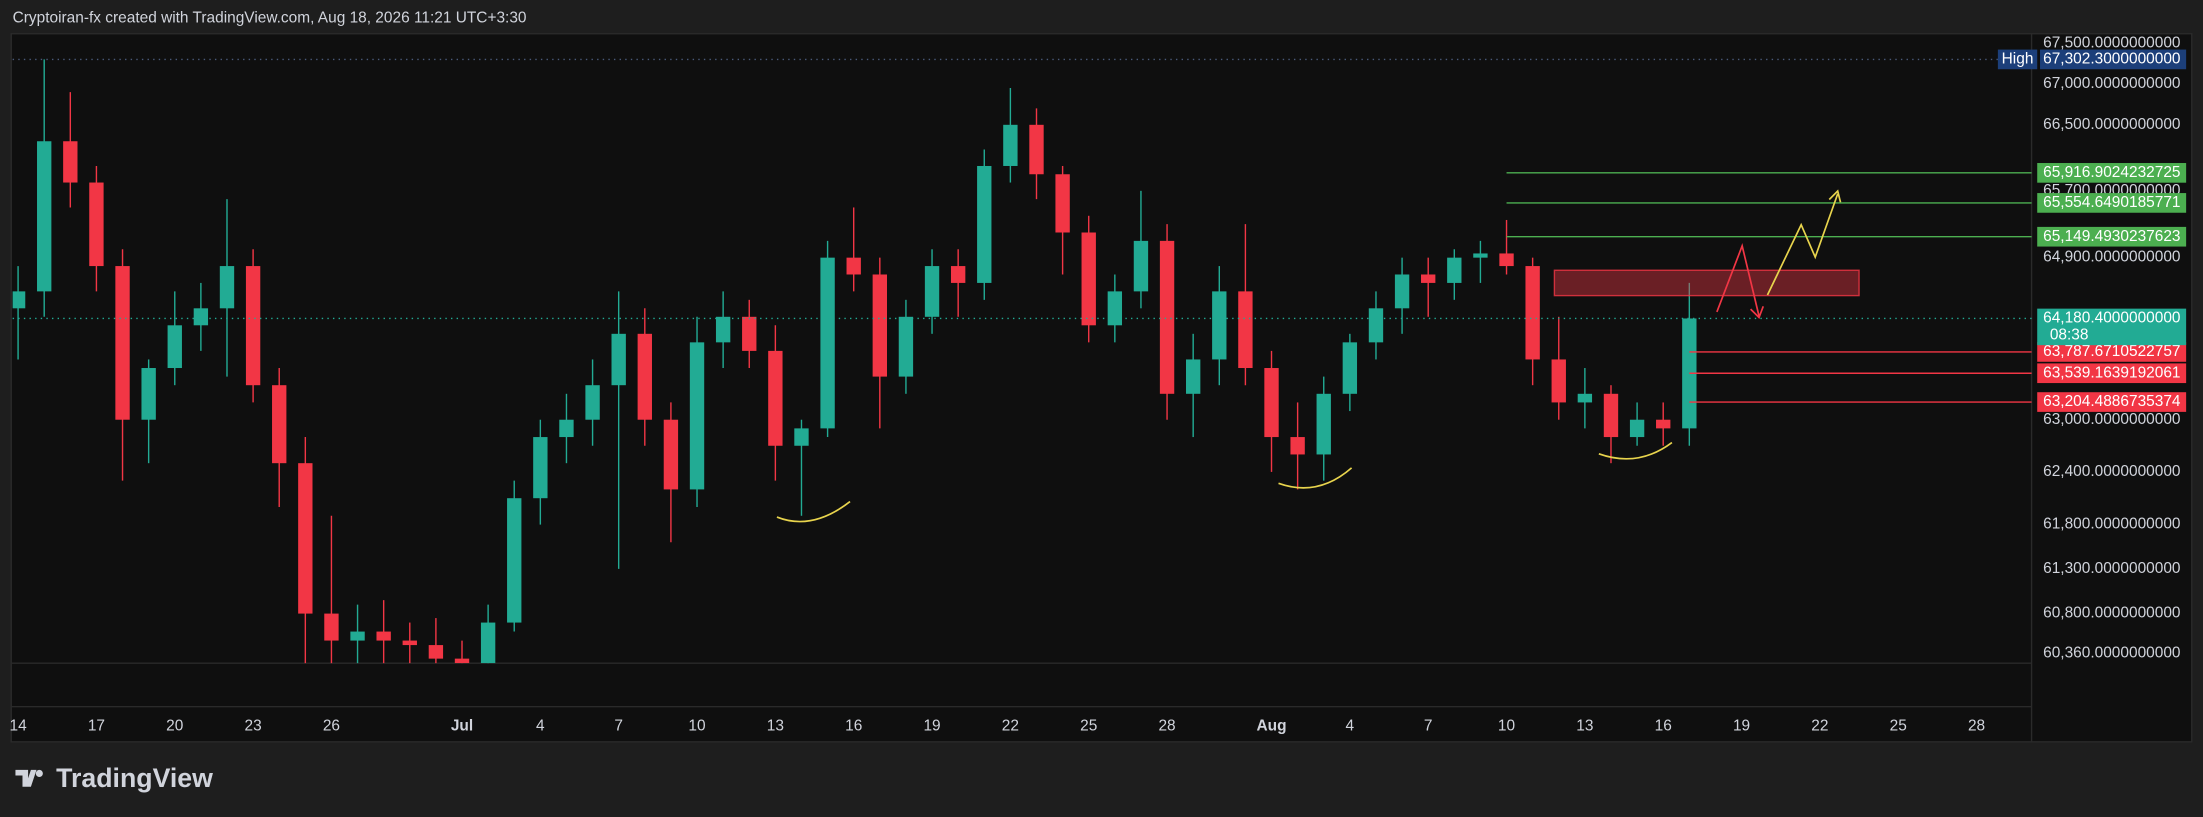  I want to click on x-tick-label: 20, so click(174, 725).